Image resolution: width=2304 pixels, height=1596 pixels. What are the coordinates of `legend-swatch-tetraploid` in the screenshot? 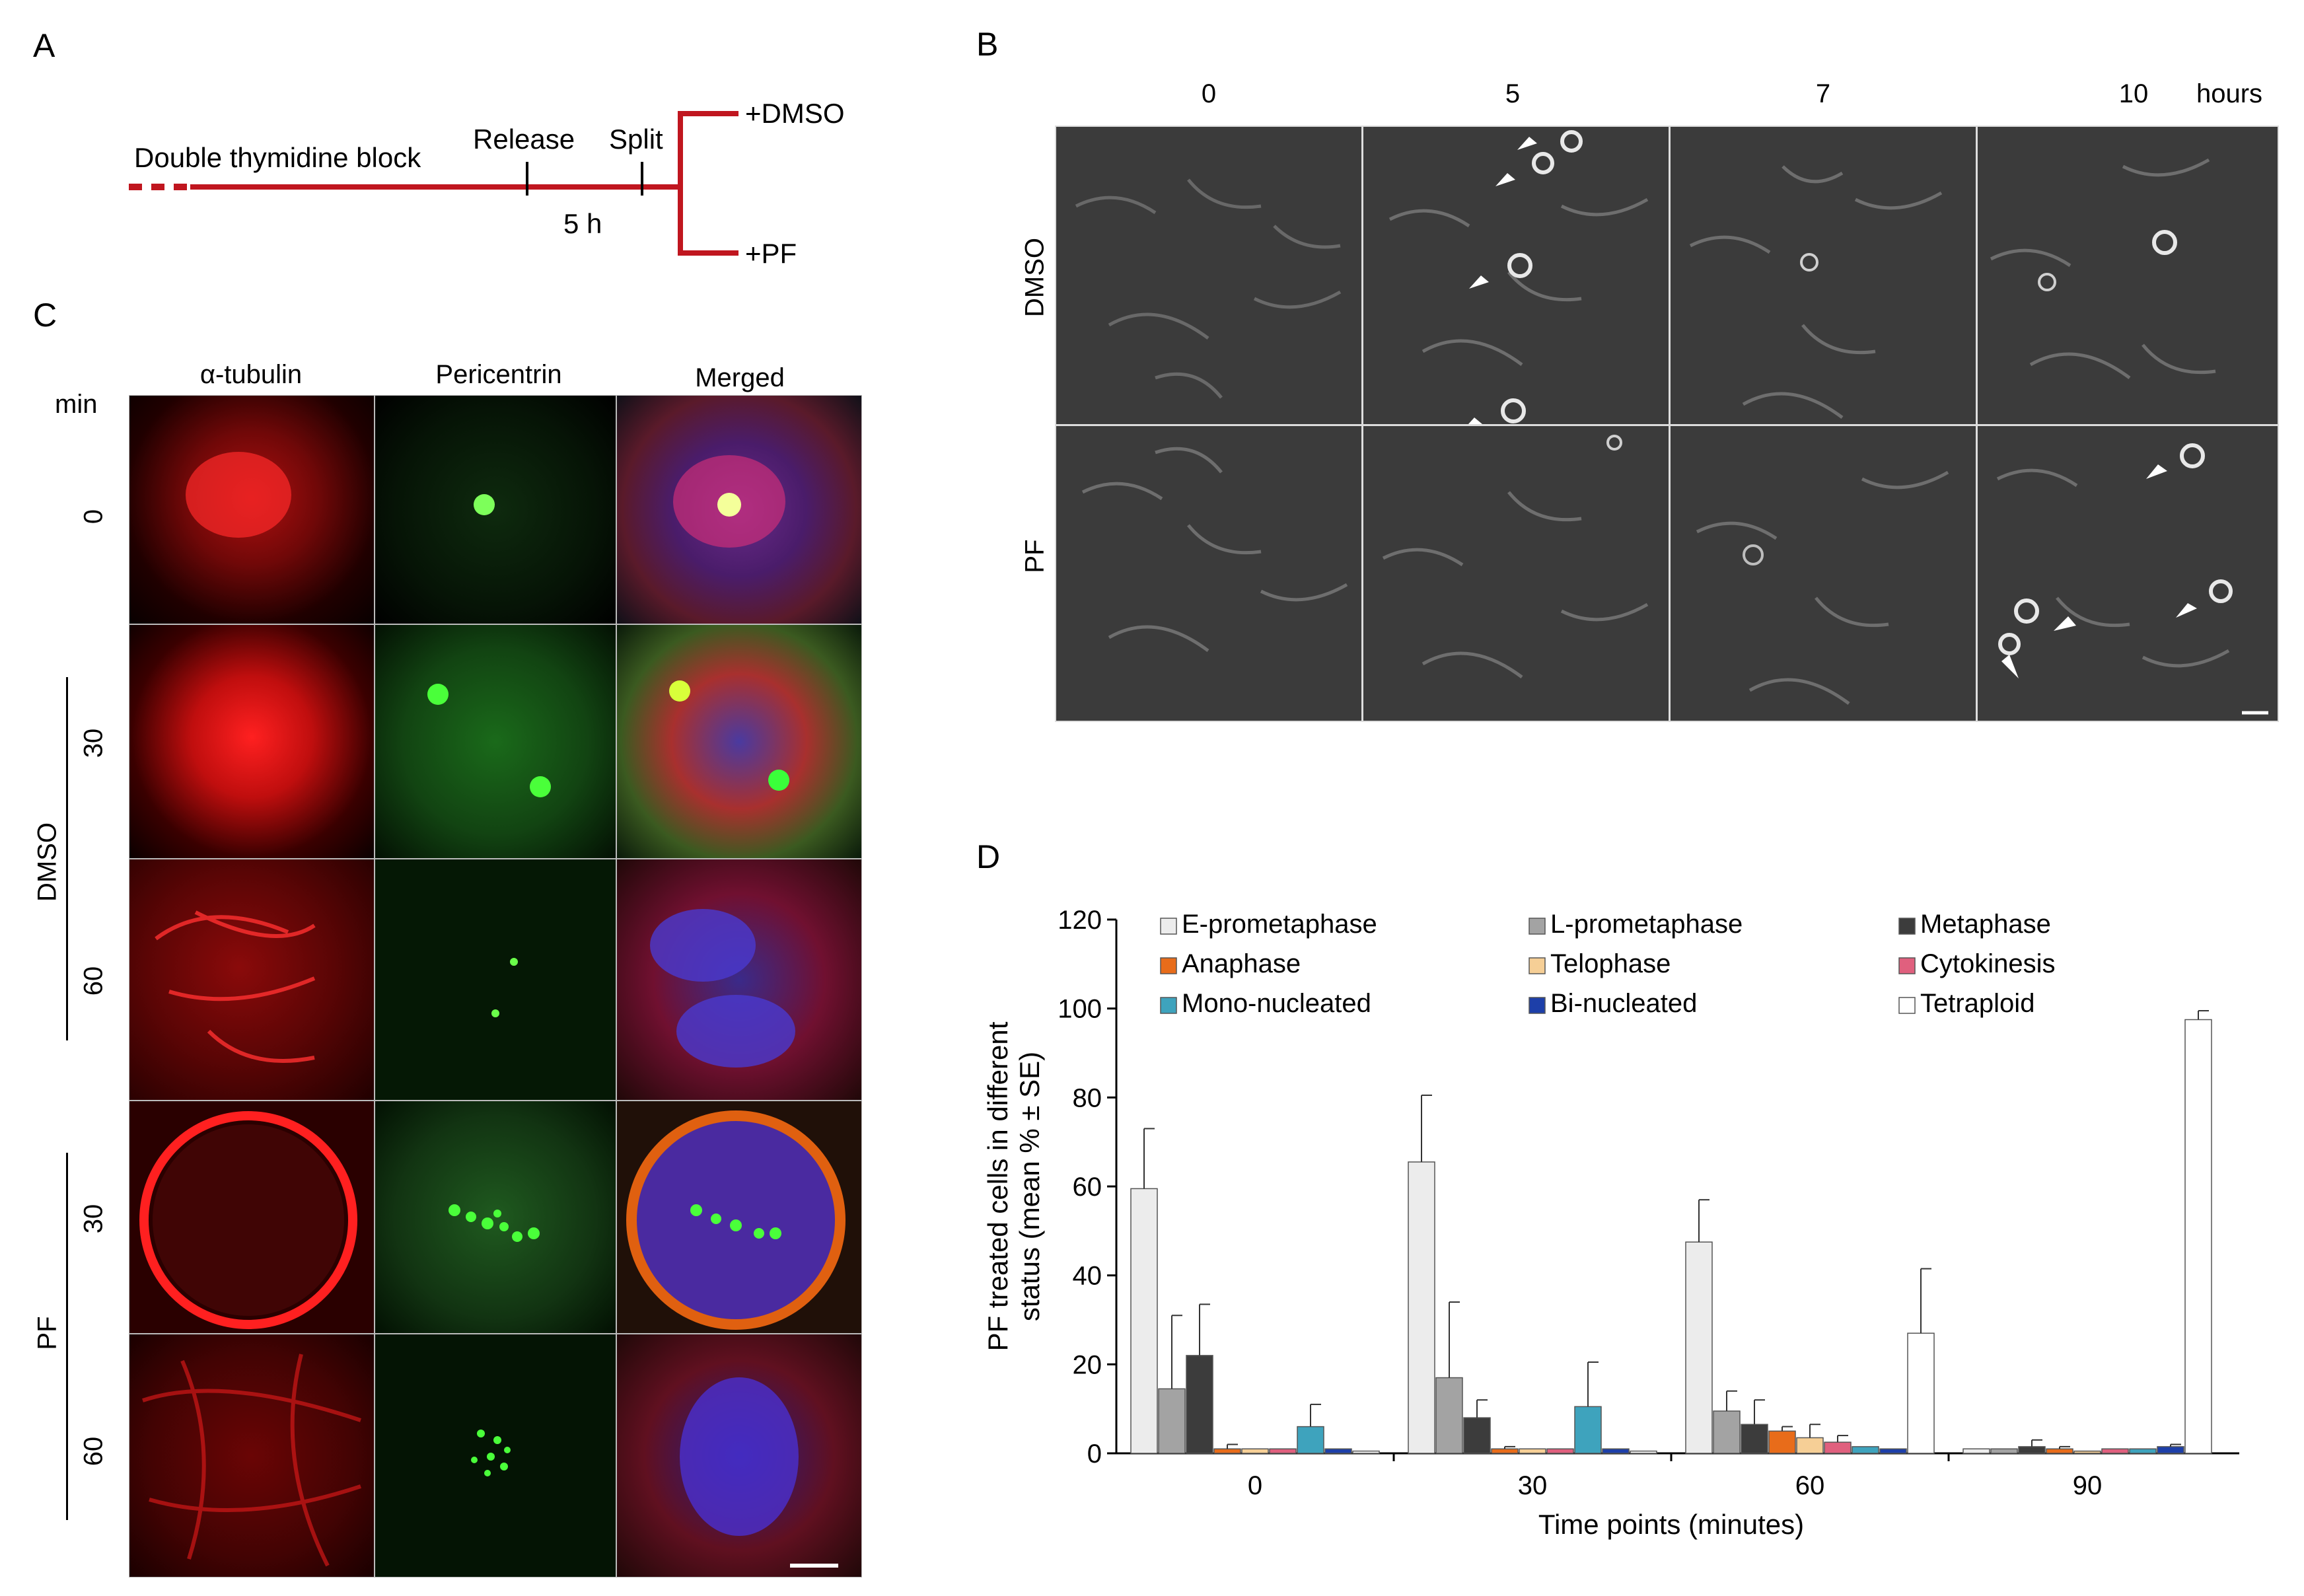 It's located at (1907, 1005).